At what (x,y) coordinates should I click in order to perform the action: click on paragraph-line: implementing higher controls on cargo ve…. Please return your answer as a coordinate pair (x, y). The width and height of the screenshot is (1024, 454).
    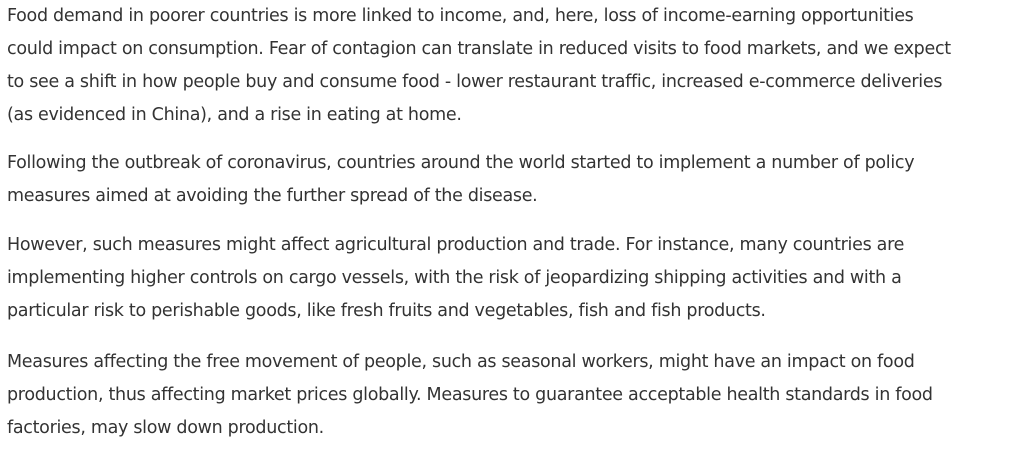
    Looking at the image, I should click on (454, 278).